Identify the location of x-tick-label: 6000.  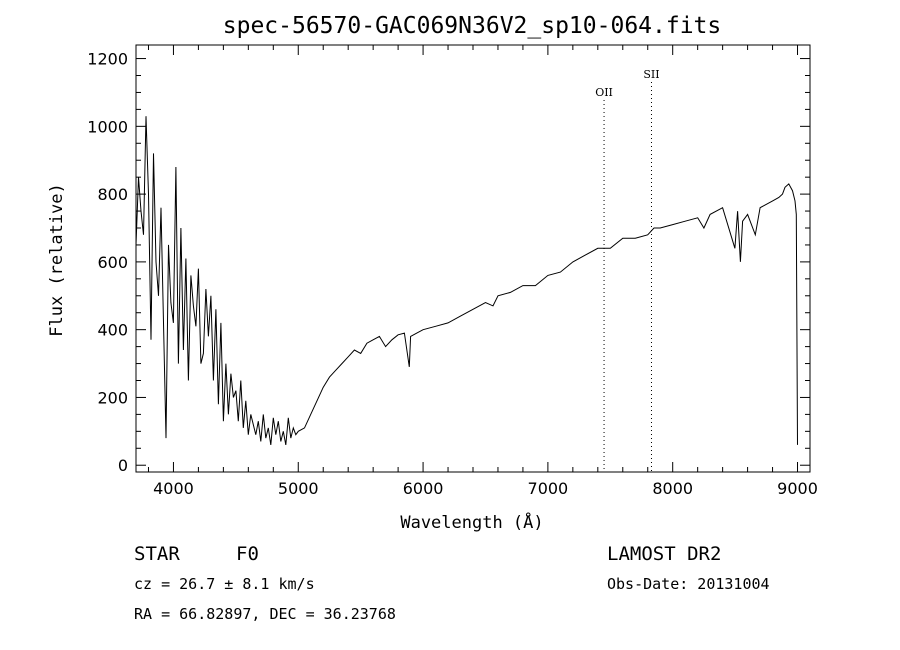
(423, 488).